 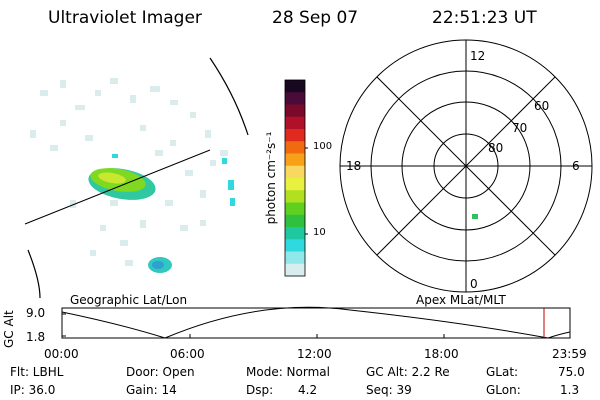 I want to click on info-gc-alt: GC Alt: 2.2 Re, so click(x=408, y=372).